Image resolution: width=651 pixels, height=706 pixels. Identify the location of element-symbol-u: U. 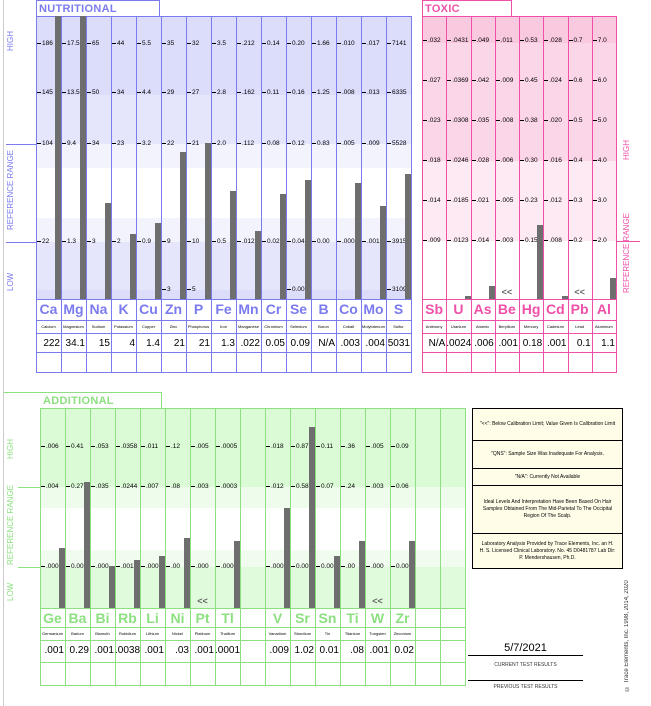
(458, 309).